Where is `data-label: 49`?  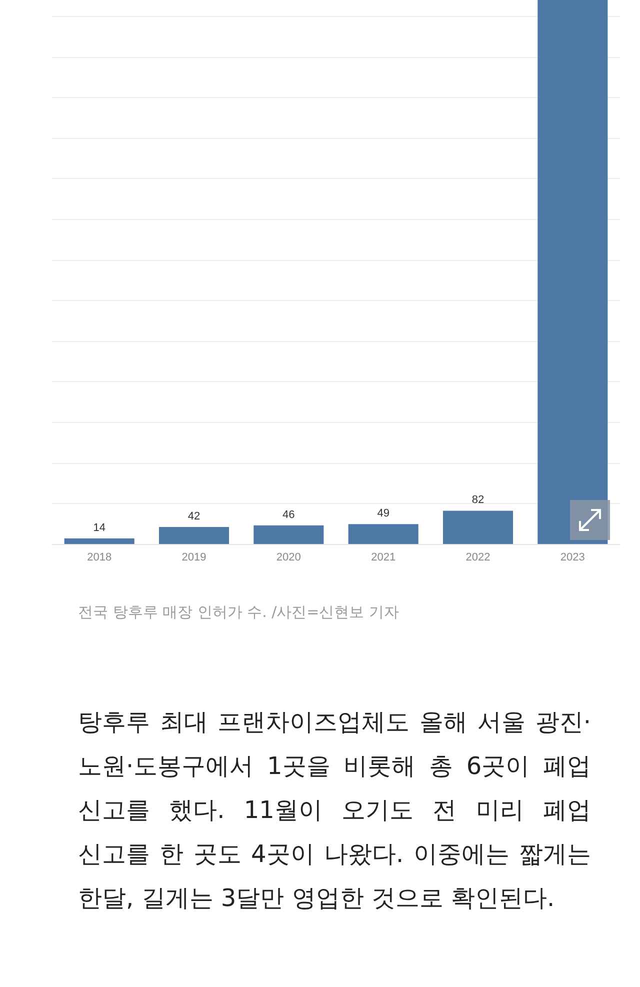 data-label: 49 is located at coordinates (383, 514).